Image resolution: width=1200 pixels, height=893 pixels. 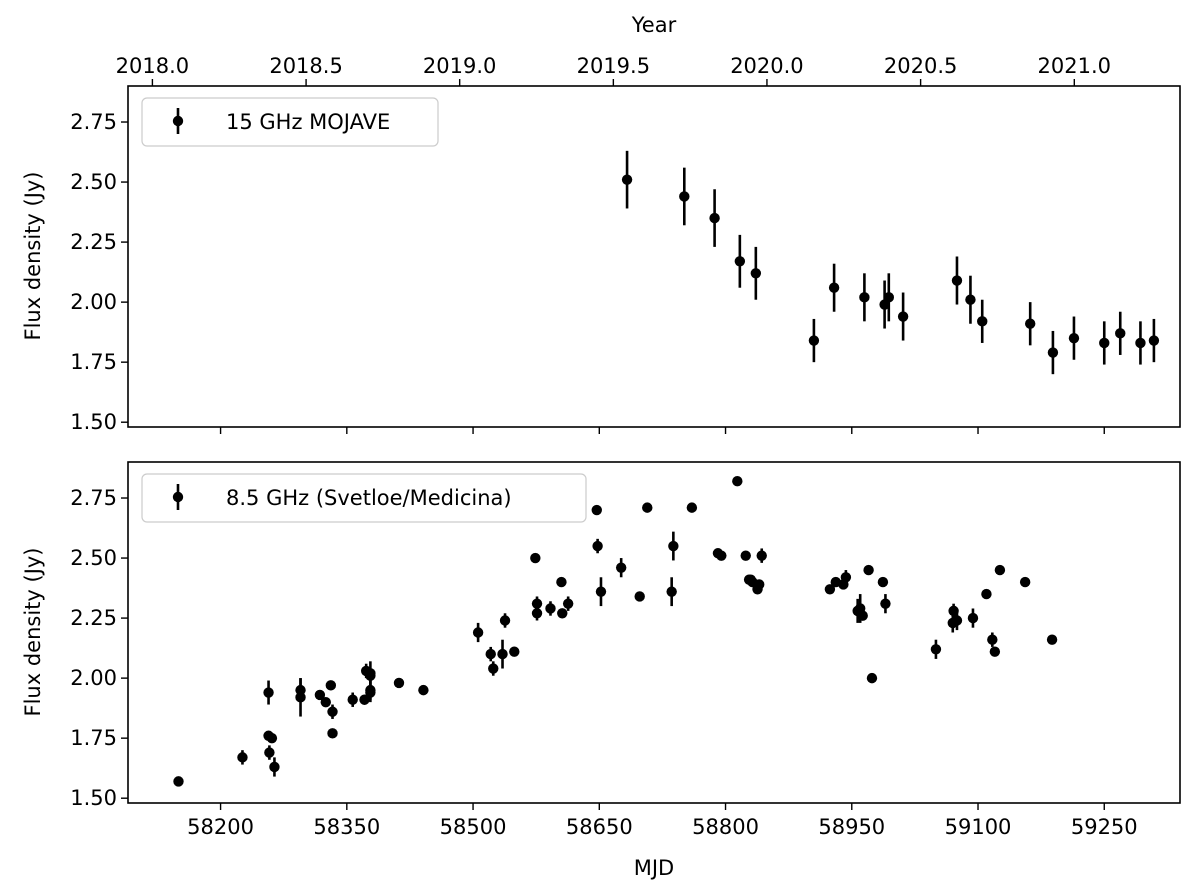 I want to click on year-tick-label-4: 2020.0, so click(x=766, y=66).